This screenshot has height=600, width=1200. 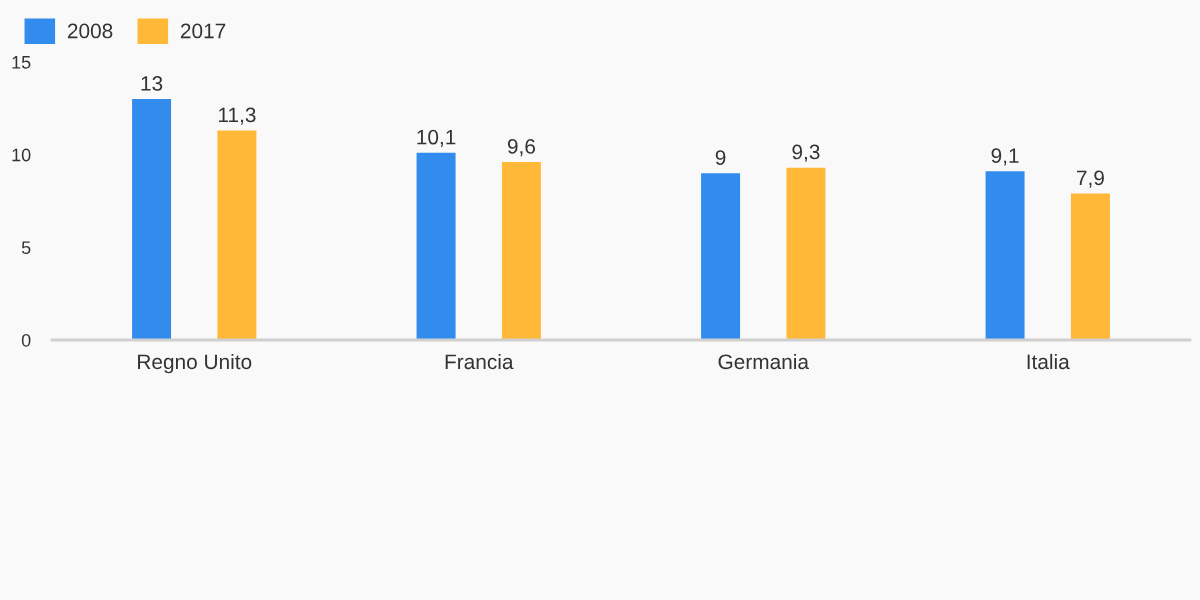 What do you see at coordinates (195, 363) in the screenshot?
I see `x-tick-label: Regno Unito` at bounding box center [195, 363].